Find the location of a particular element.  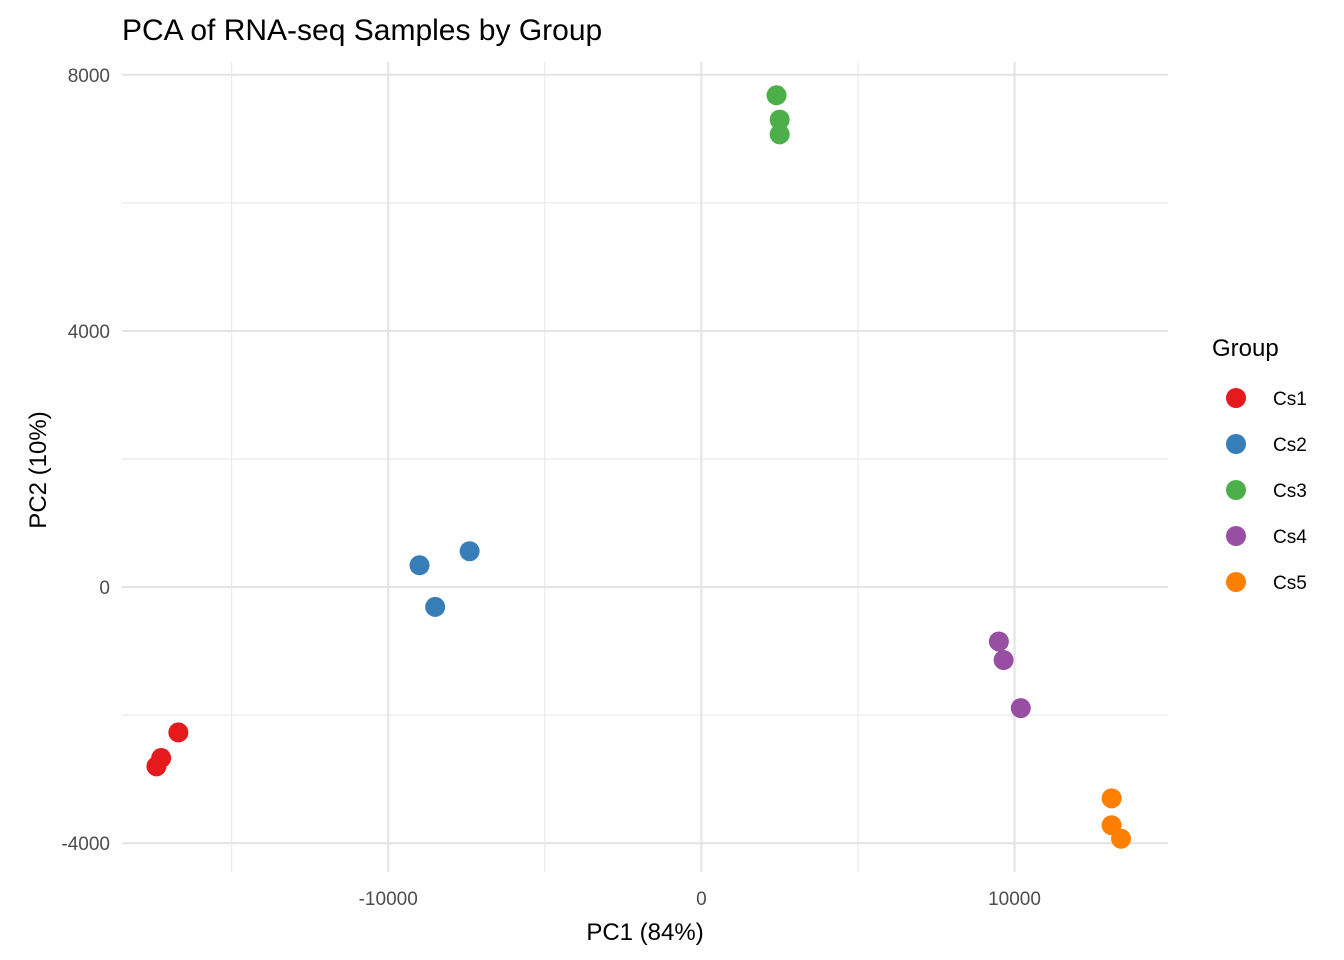

y-tick-label: 0 is located at coordinates (104, 588).